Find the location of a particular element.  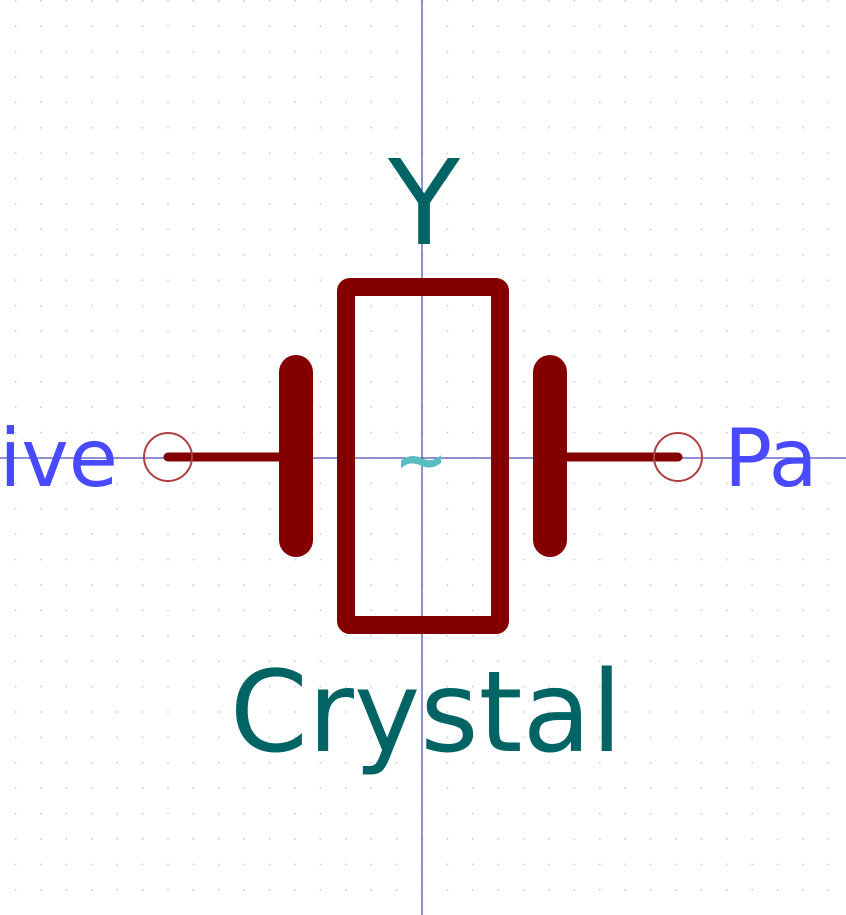

left-pin-label: ive is located at coordinates (59, 458).